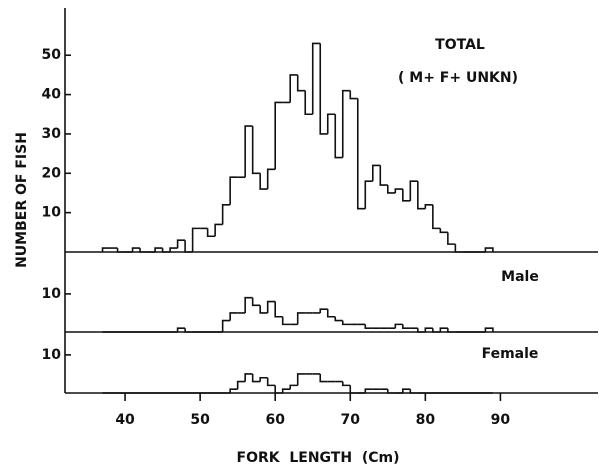 The width and height of the screenshot is (599, 470). Describe the element at coordinates (426, 420) in the screenshot. I see `x-tick-label: 80` at that location.